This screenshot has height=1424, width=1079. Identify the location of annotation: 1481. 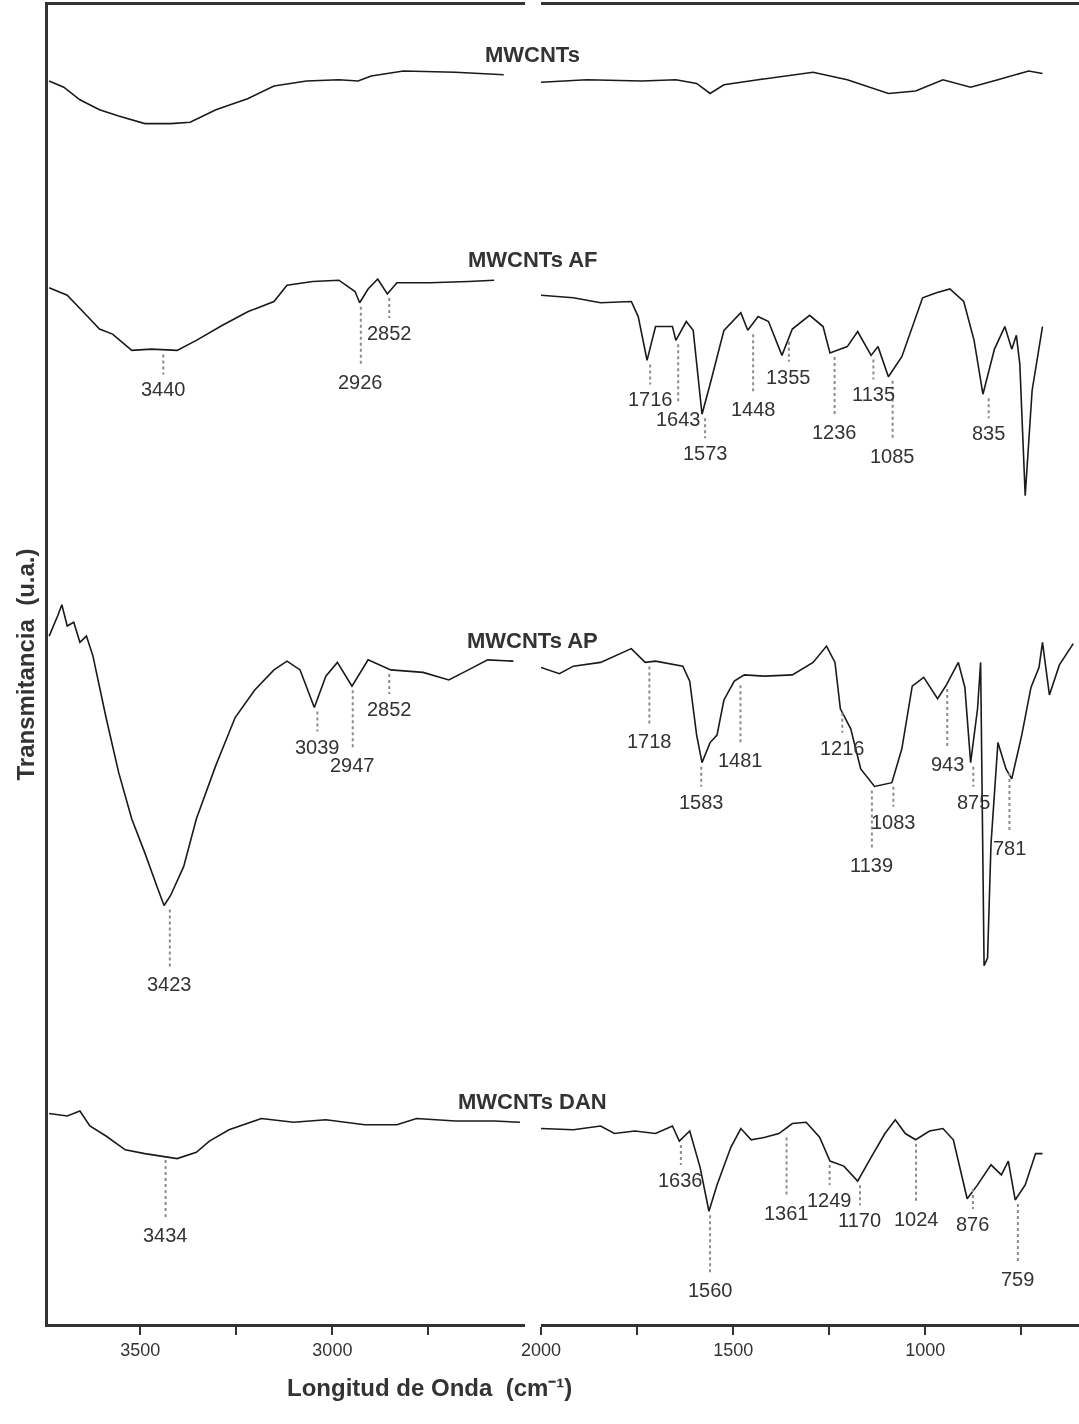
(740, 760).